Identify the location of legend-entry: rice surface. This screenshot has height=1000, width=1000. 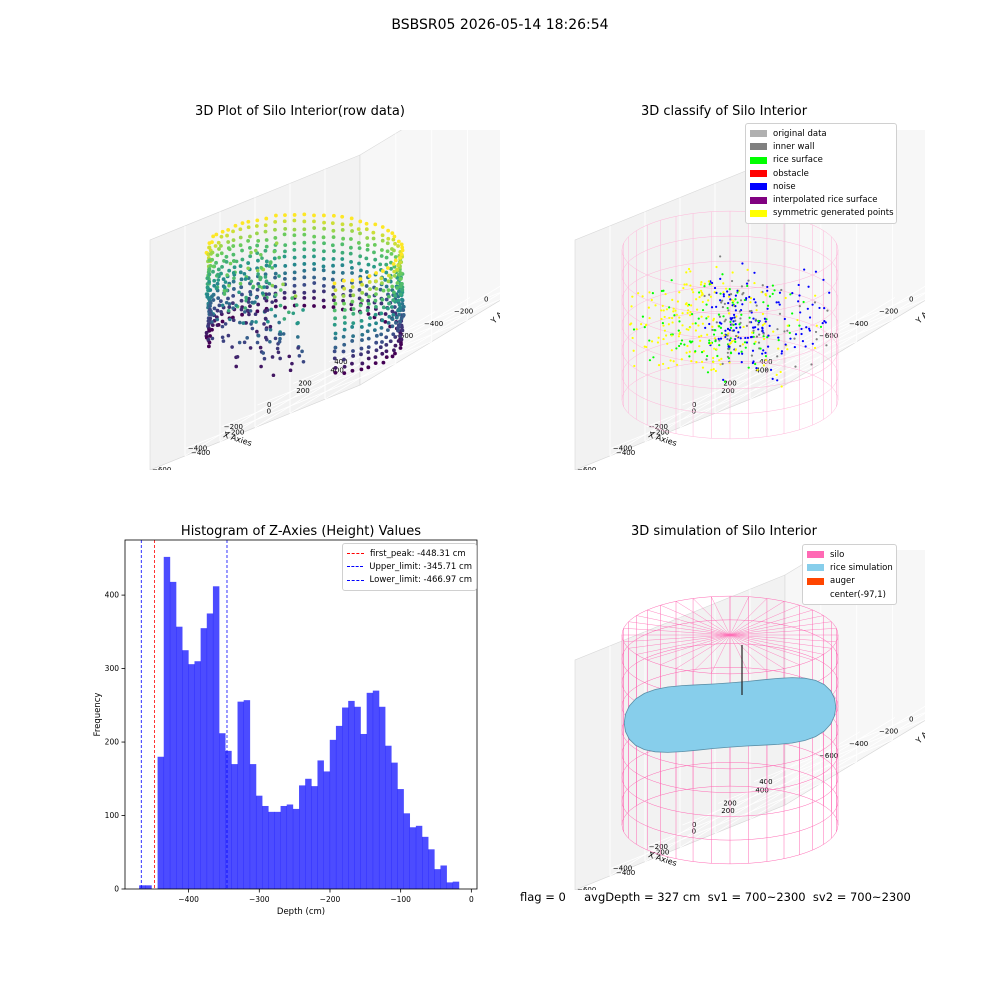
(821, 160).